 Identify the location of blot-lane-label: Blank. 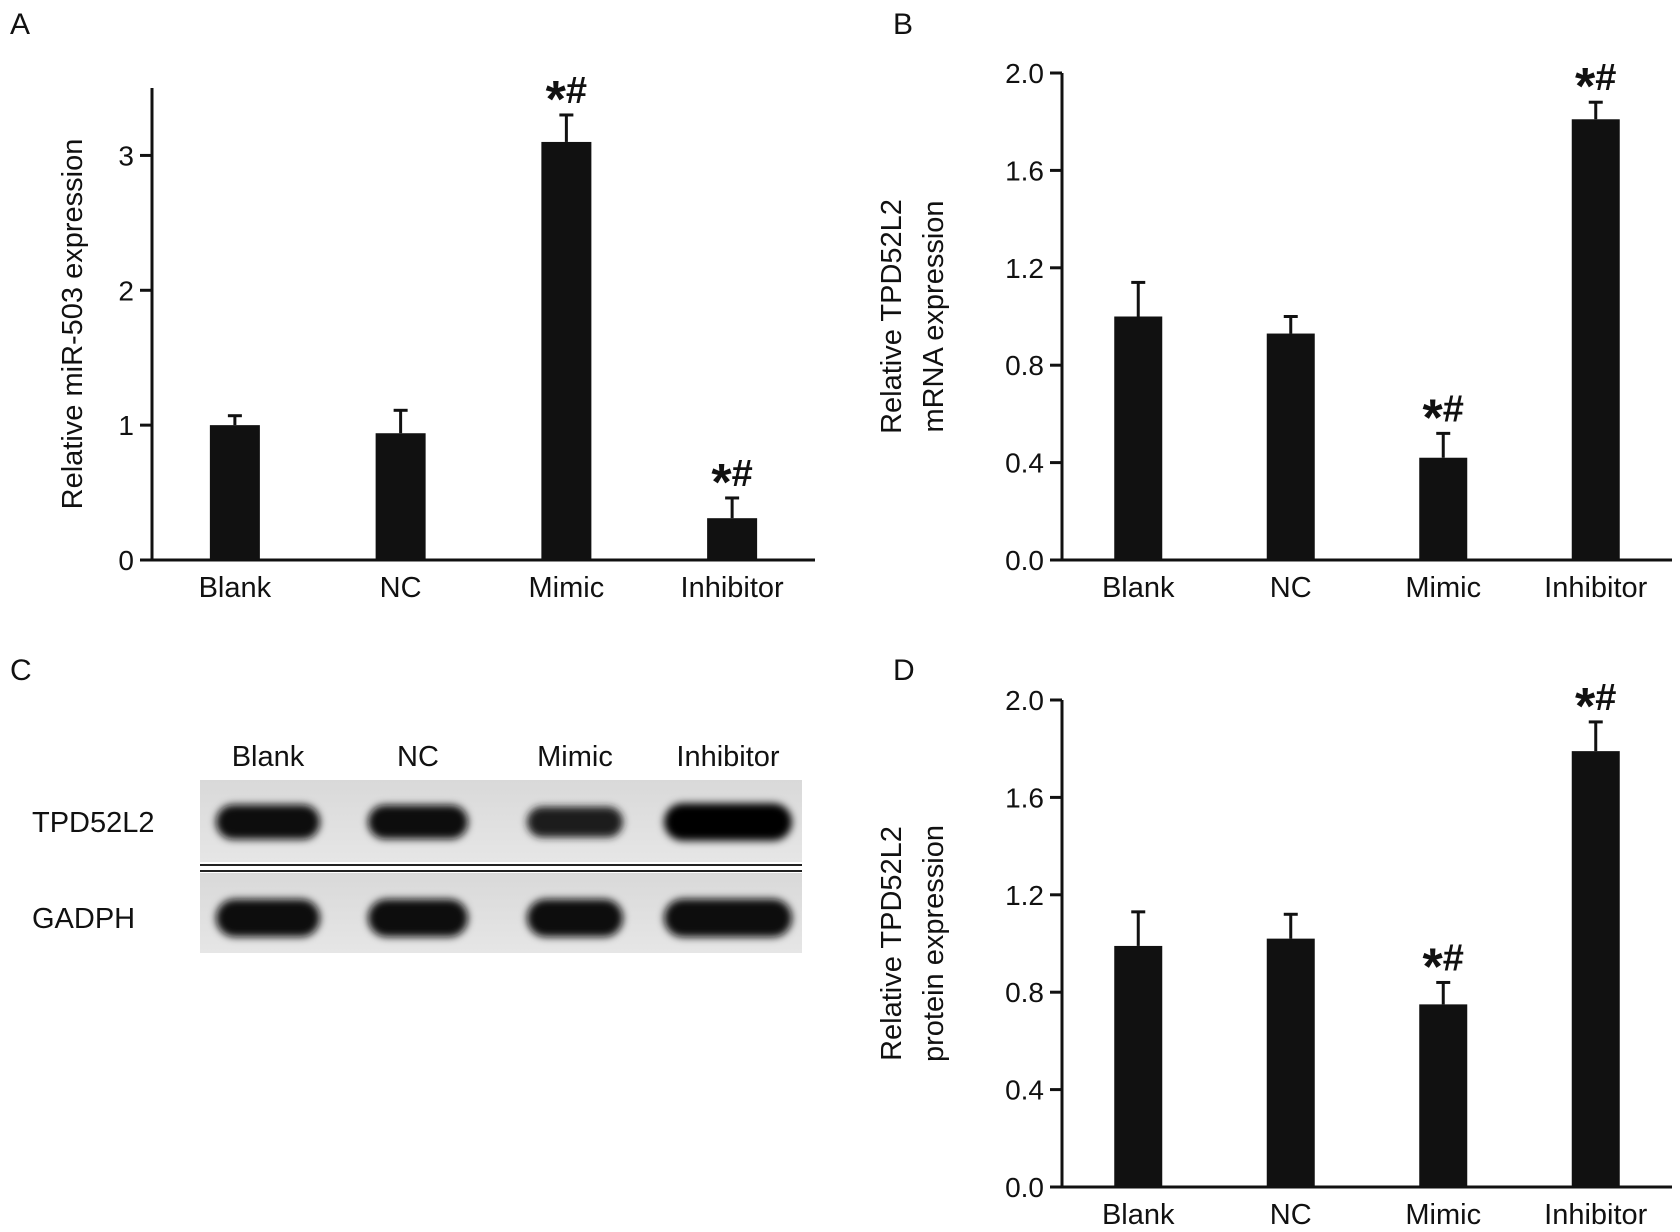
(268, 757).